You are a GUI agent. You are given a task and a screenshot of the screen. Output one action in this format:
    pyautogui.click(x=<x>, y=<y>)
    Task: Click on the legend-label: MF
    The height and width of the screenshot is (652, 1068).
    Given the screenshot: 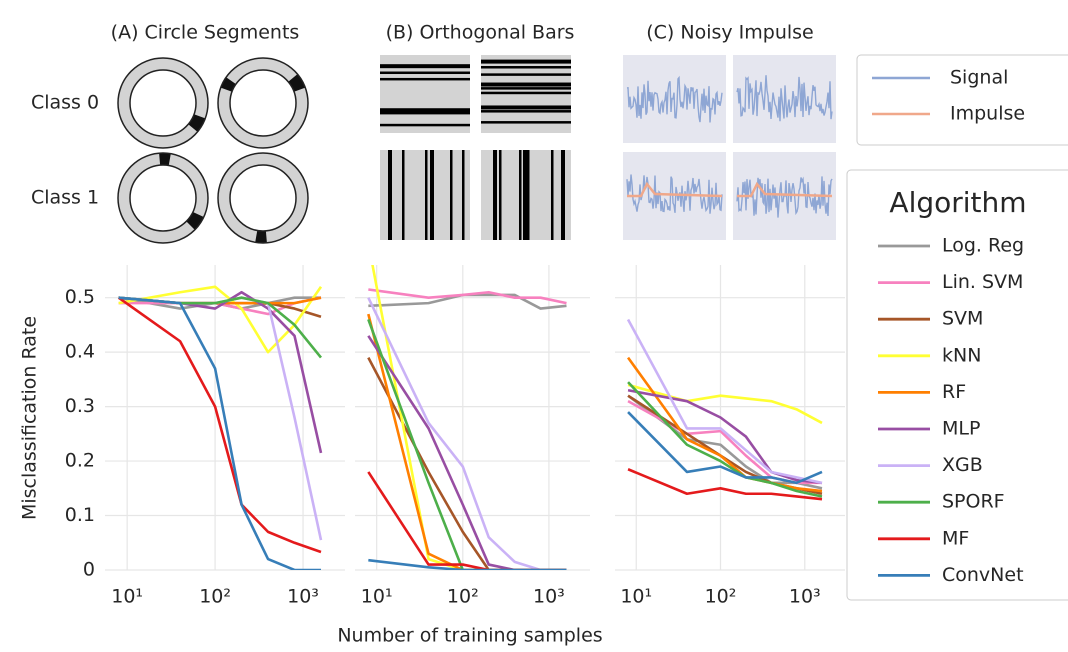 What is the action you would take?
    pyautogui.click(x=955, y=538)
    